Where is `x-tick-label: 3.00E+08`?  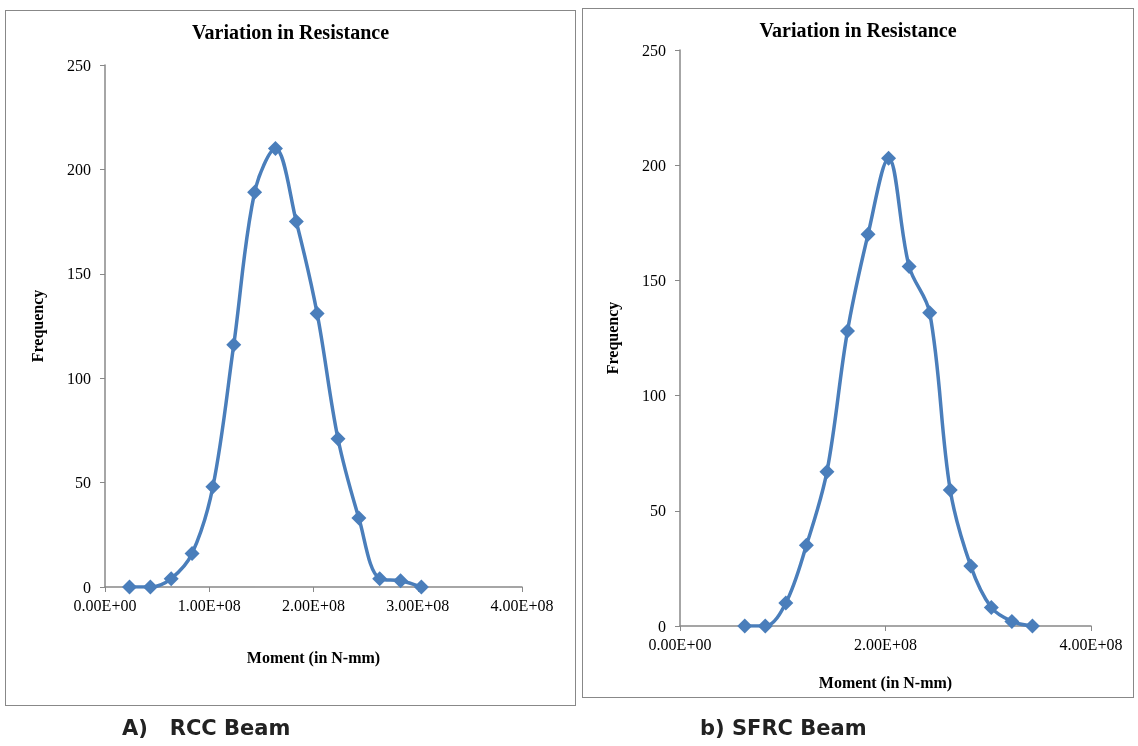 x-tick-label: 3.00E+08 is located at coordinates (418, 605).